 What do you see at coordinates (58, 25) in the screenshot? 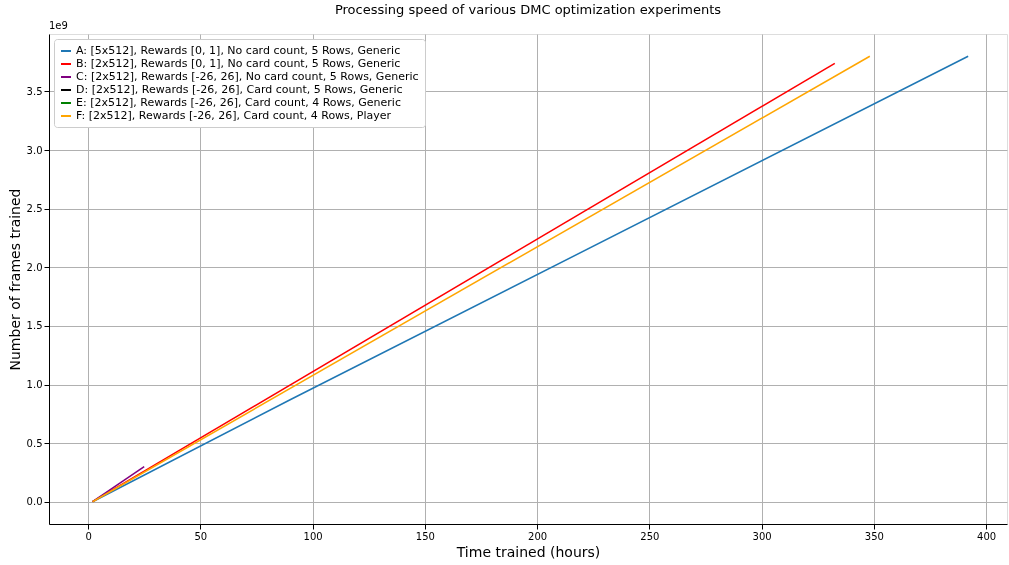
I see `text: 1e9` at bounding box center [58, 25].